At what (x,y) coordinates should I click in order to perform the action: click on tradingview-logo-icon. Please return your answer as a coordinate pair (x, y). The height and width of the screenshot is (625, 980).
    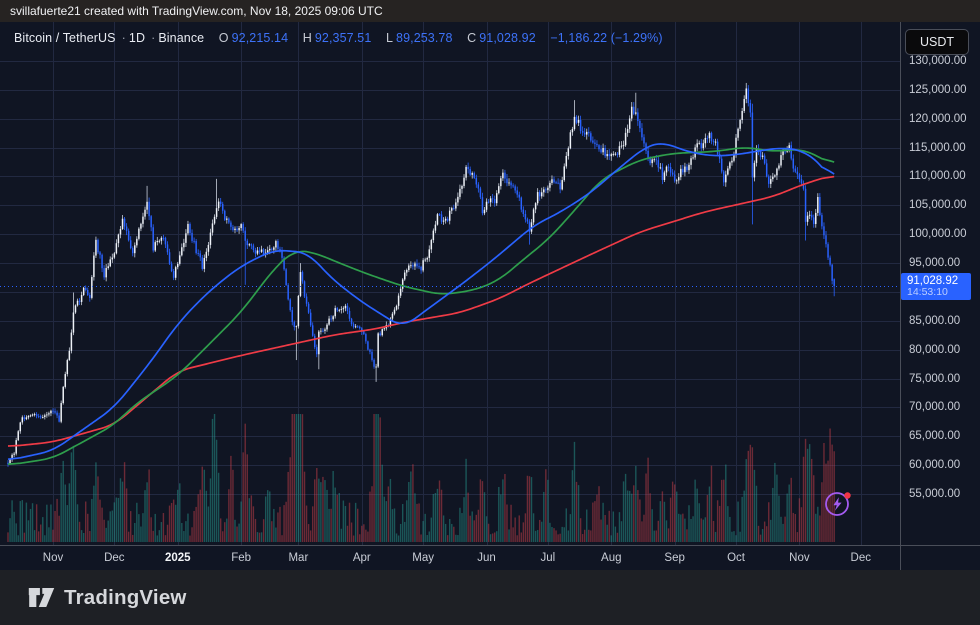
    Looking at the image, I should click on (41, 597).